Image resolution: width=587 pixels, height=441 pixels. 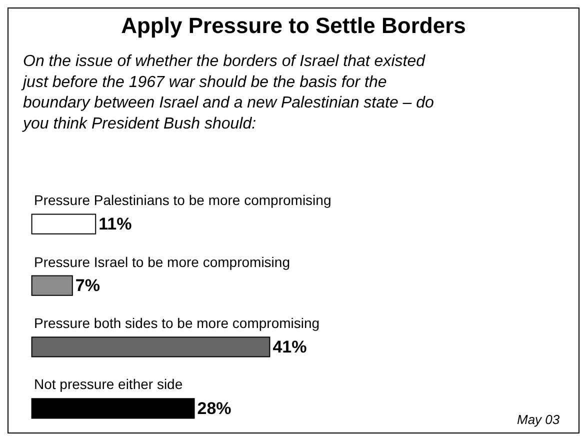 I want to click on data-label: 11%, so click(x=115, y=224).